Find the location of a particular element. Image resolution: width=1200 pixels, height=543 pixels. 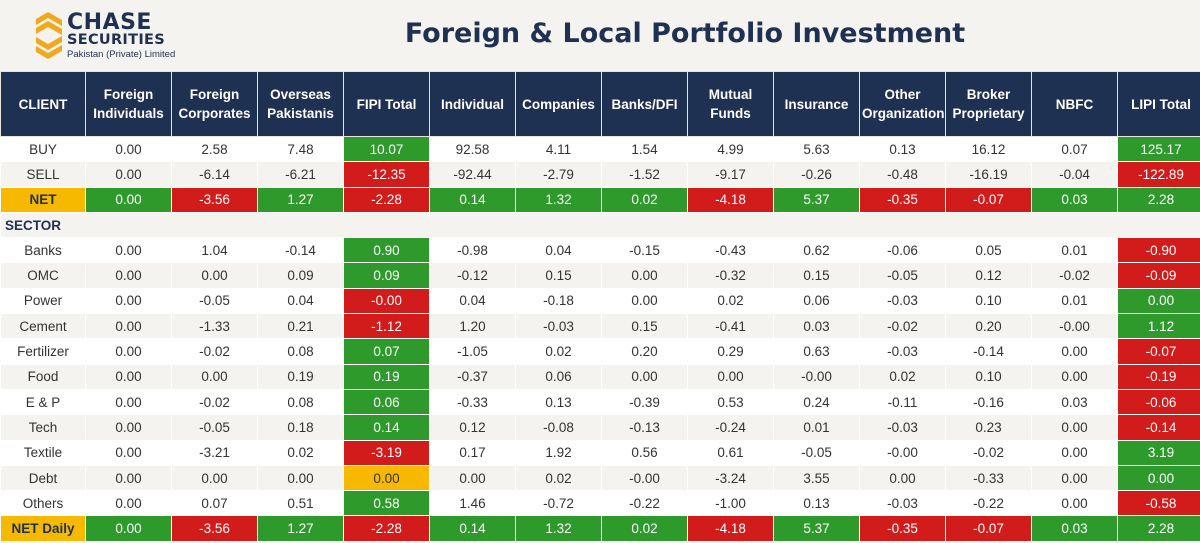

value-cell: -0.16 is located at coordinates (988, 402).